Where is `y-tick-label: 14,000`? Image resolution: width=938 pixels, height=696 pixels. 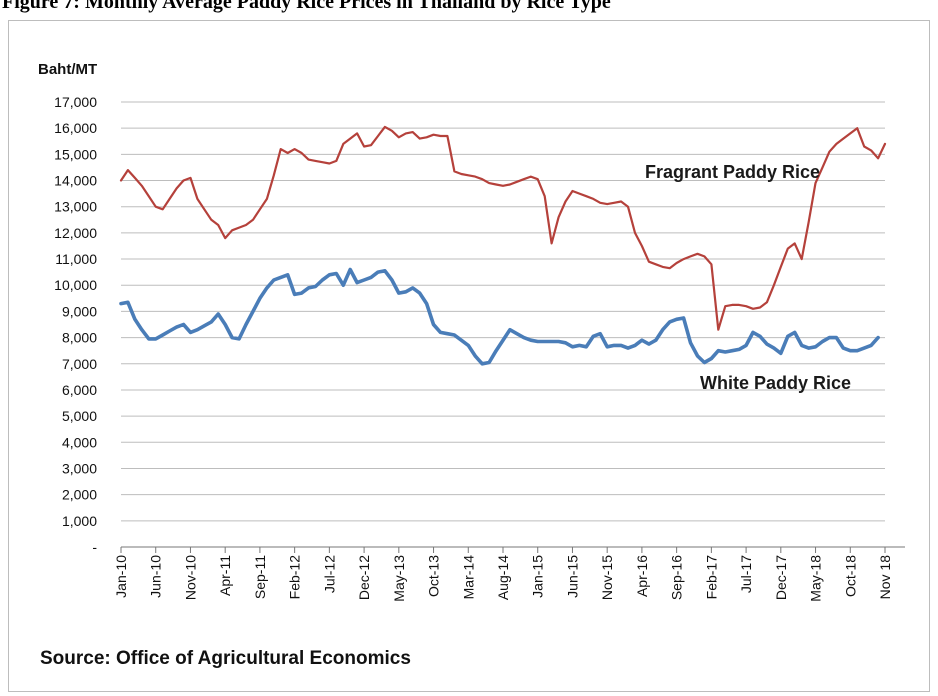
y-tick-label: 14,000 is located at coordinates (75, 181).